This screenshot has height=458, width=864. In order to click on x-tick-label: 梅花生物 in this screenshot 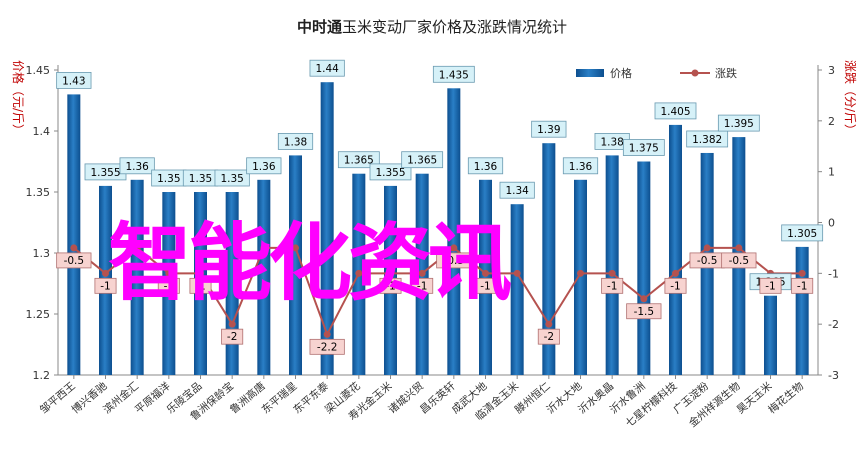, I will do `click(786, 397)`.